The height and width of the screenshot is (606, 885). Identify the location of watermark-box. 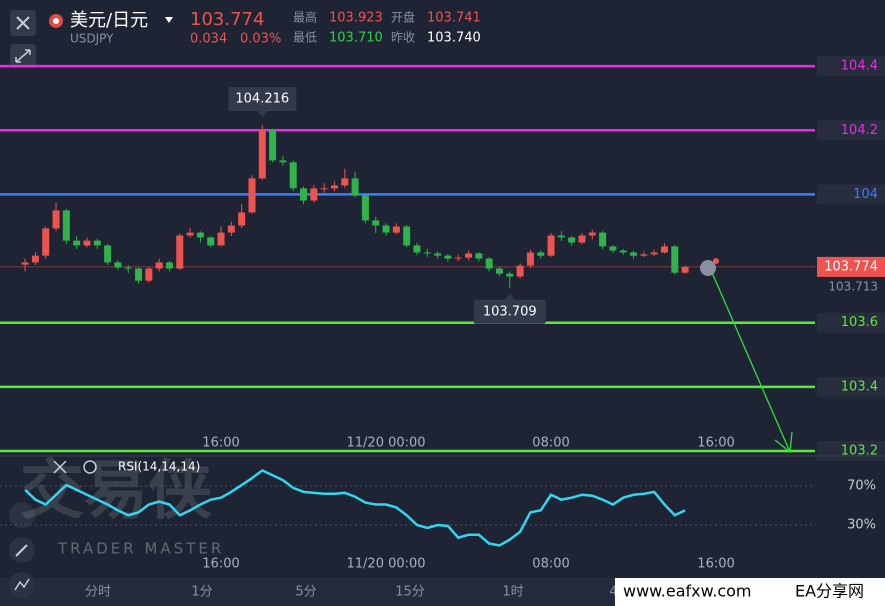
(750, 592).